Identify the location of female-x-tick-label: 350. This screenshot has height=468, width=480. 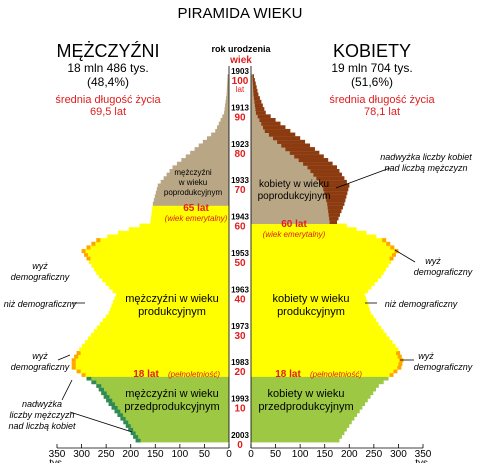
(423, 454).